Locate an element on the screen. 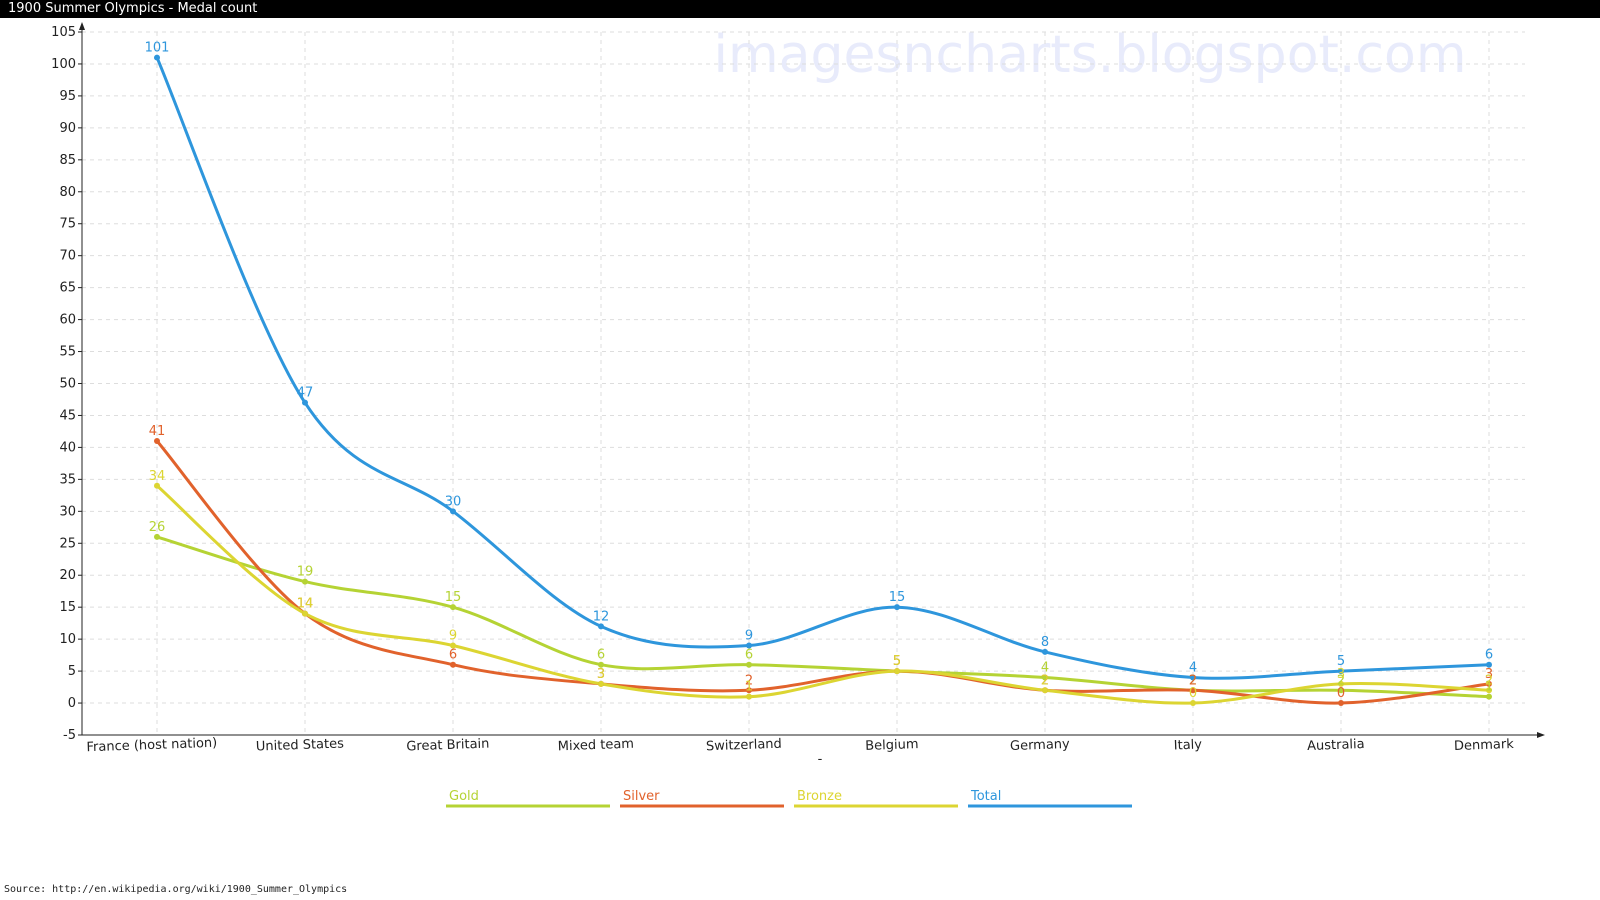 Image resolution: width=1600 pixels, height=900 pixels. y-tick-label: 55 is located at coordinates (67, 352).